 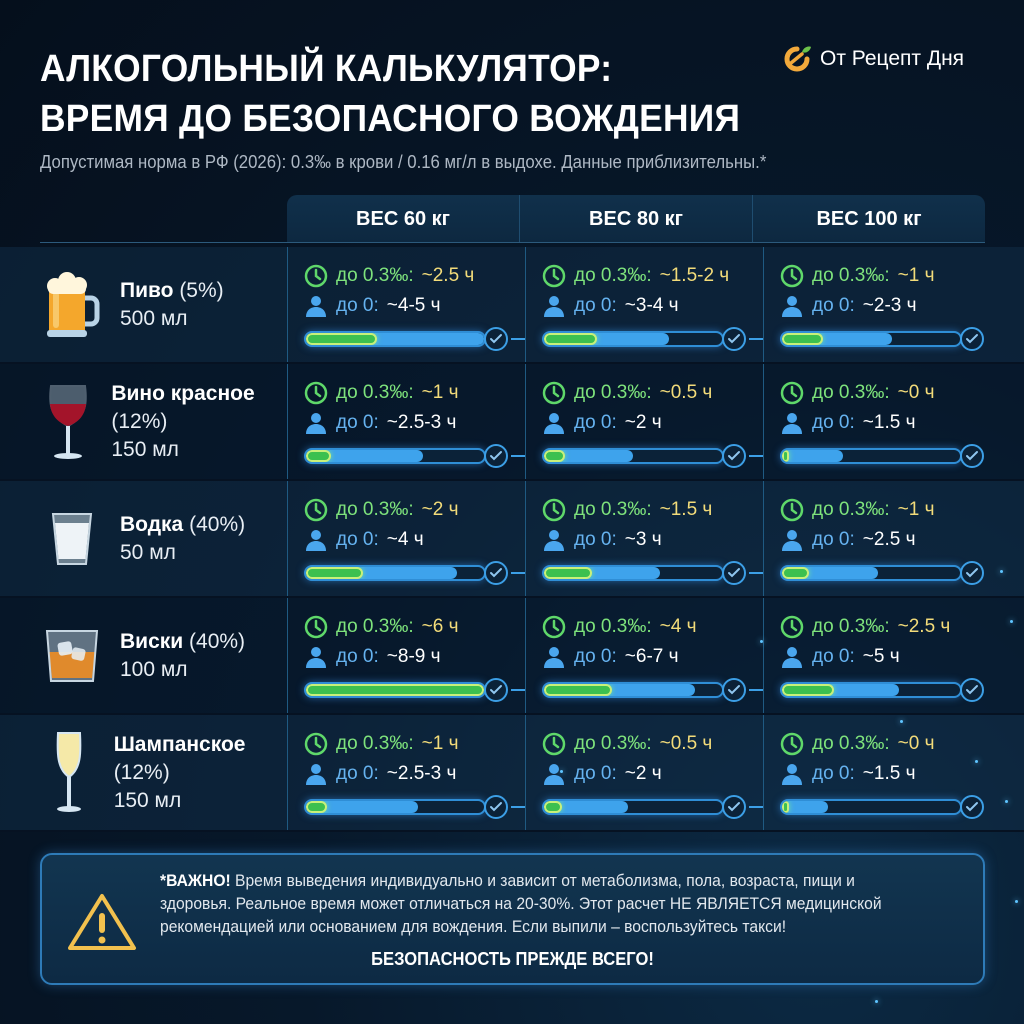 I want to click on time-to-limit: до 0.3‰: ~2.5 ч, so click(x=882, y=627).